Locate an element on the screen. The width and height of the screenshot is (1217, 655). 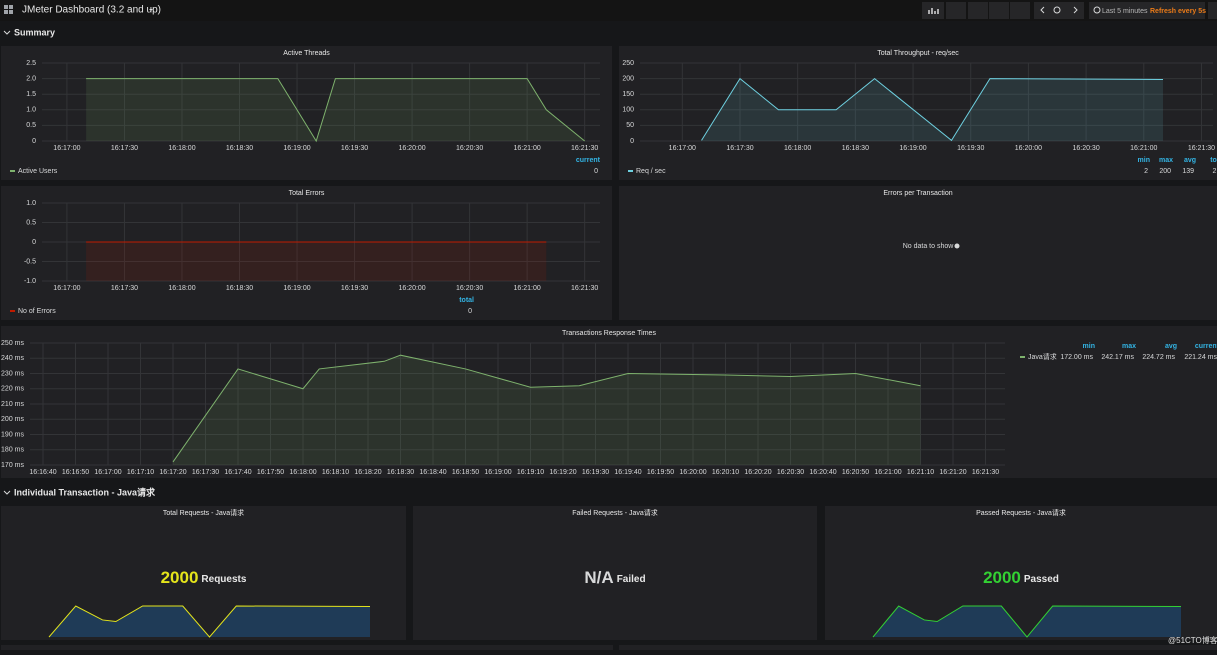
watermark: @51CTO博客 is located at coordinates (1192, 640).